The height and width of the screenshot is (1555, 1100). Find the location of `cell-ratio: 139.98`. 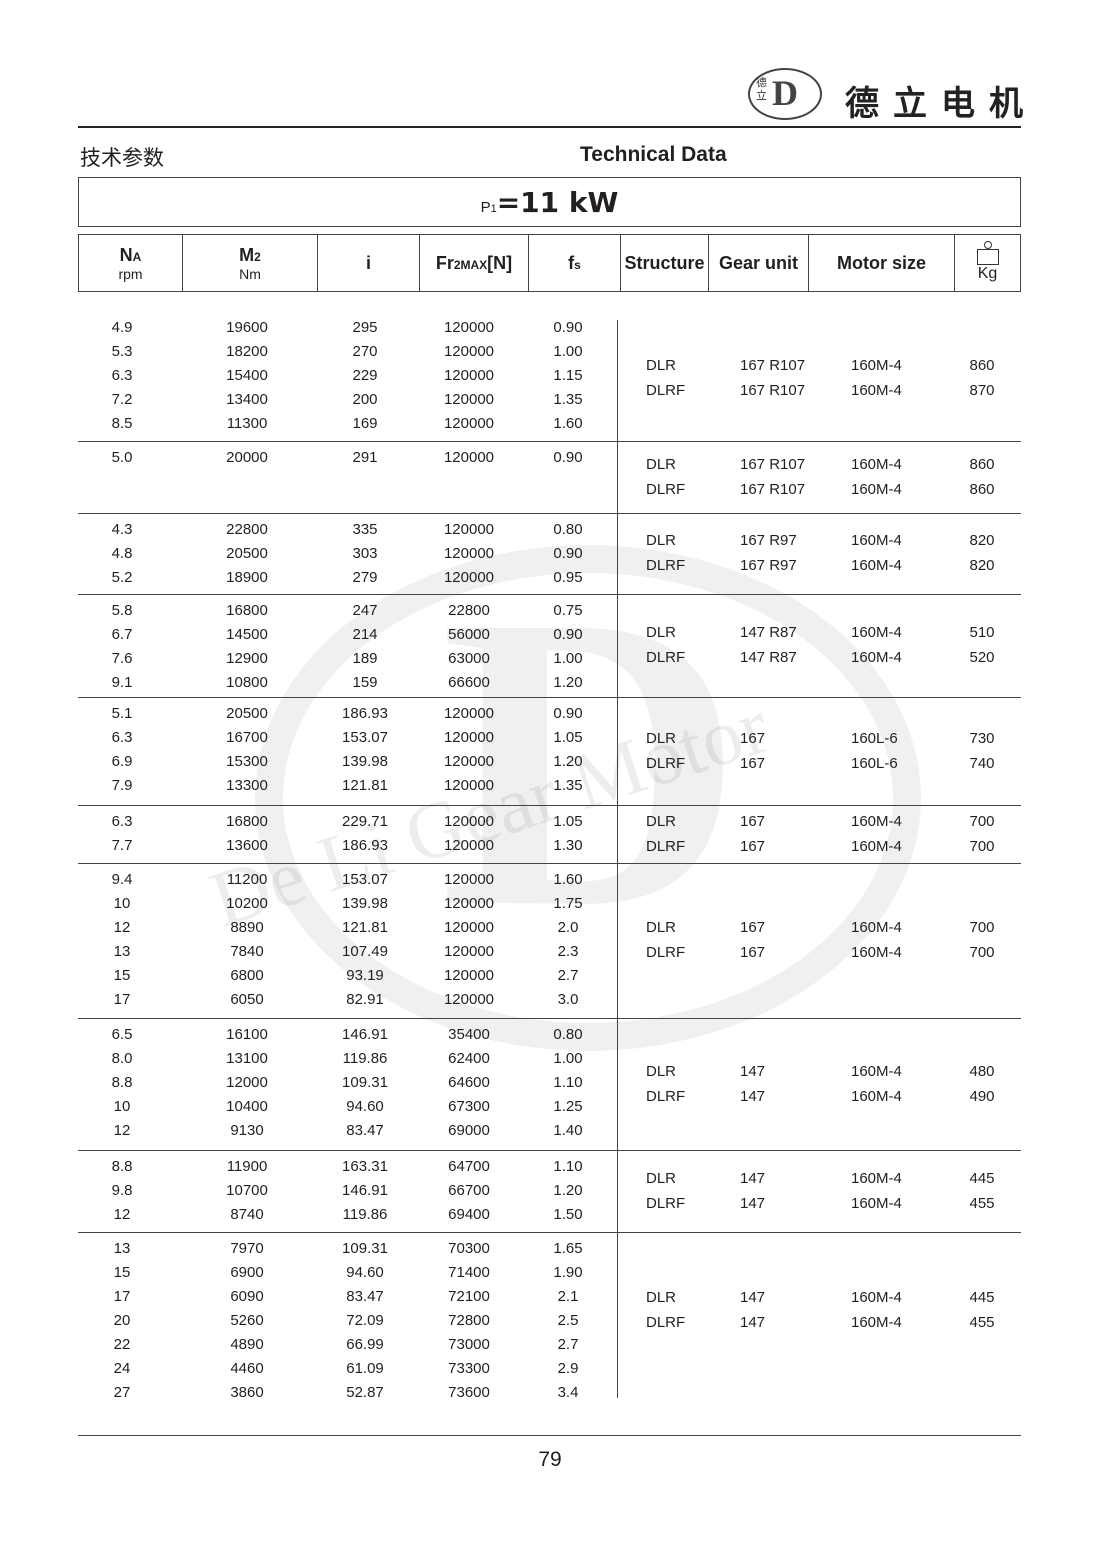

cell-ratio: 139.98 is located at coordinates (365, 903).